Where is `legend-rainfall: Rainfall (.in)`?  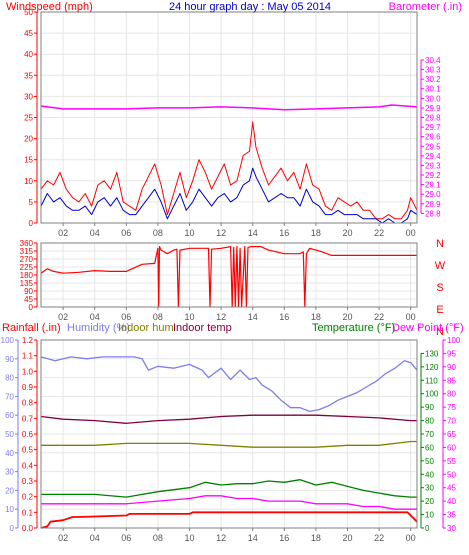
legend-rainfall: Rainfall (.in) is located at coordinates (31, 328).